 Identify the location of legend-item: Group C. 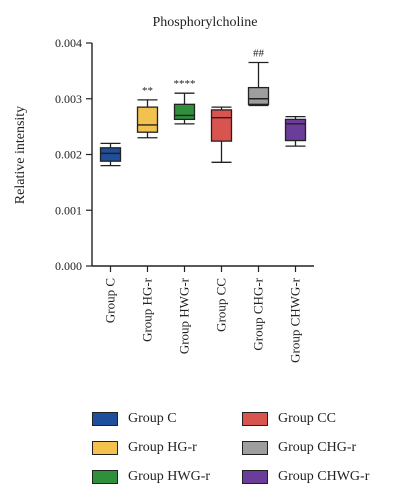
(134, 419).